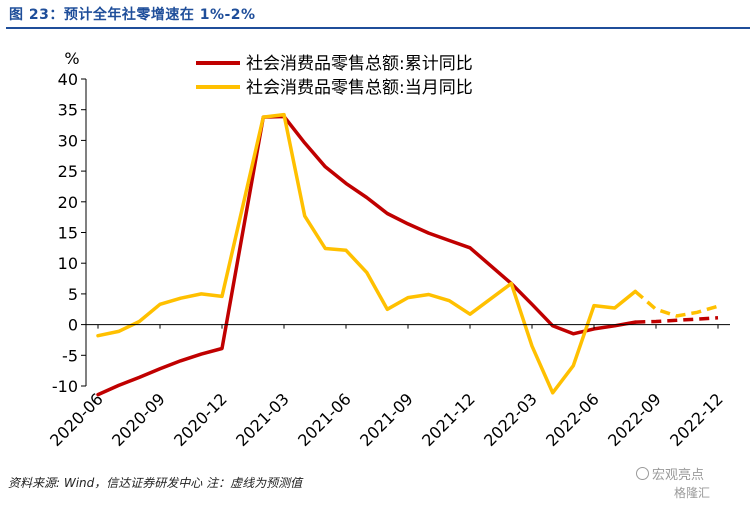 This screenshot has width=756, height=506. Describe the element at coordinates (65, 386) in the screenshot. I see `y-tick-label: -10` at that location.